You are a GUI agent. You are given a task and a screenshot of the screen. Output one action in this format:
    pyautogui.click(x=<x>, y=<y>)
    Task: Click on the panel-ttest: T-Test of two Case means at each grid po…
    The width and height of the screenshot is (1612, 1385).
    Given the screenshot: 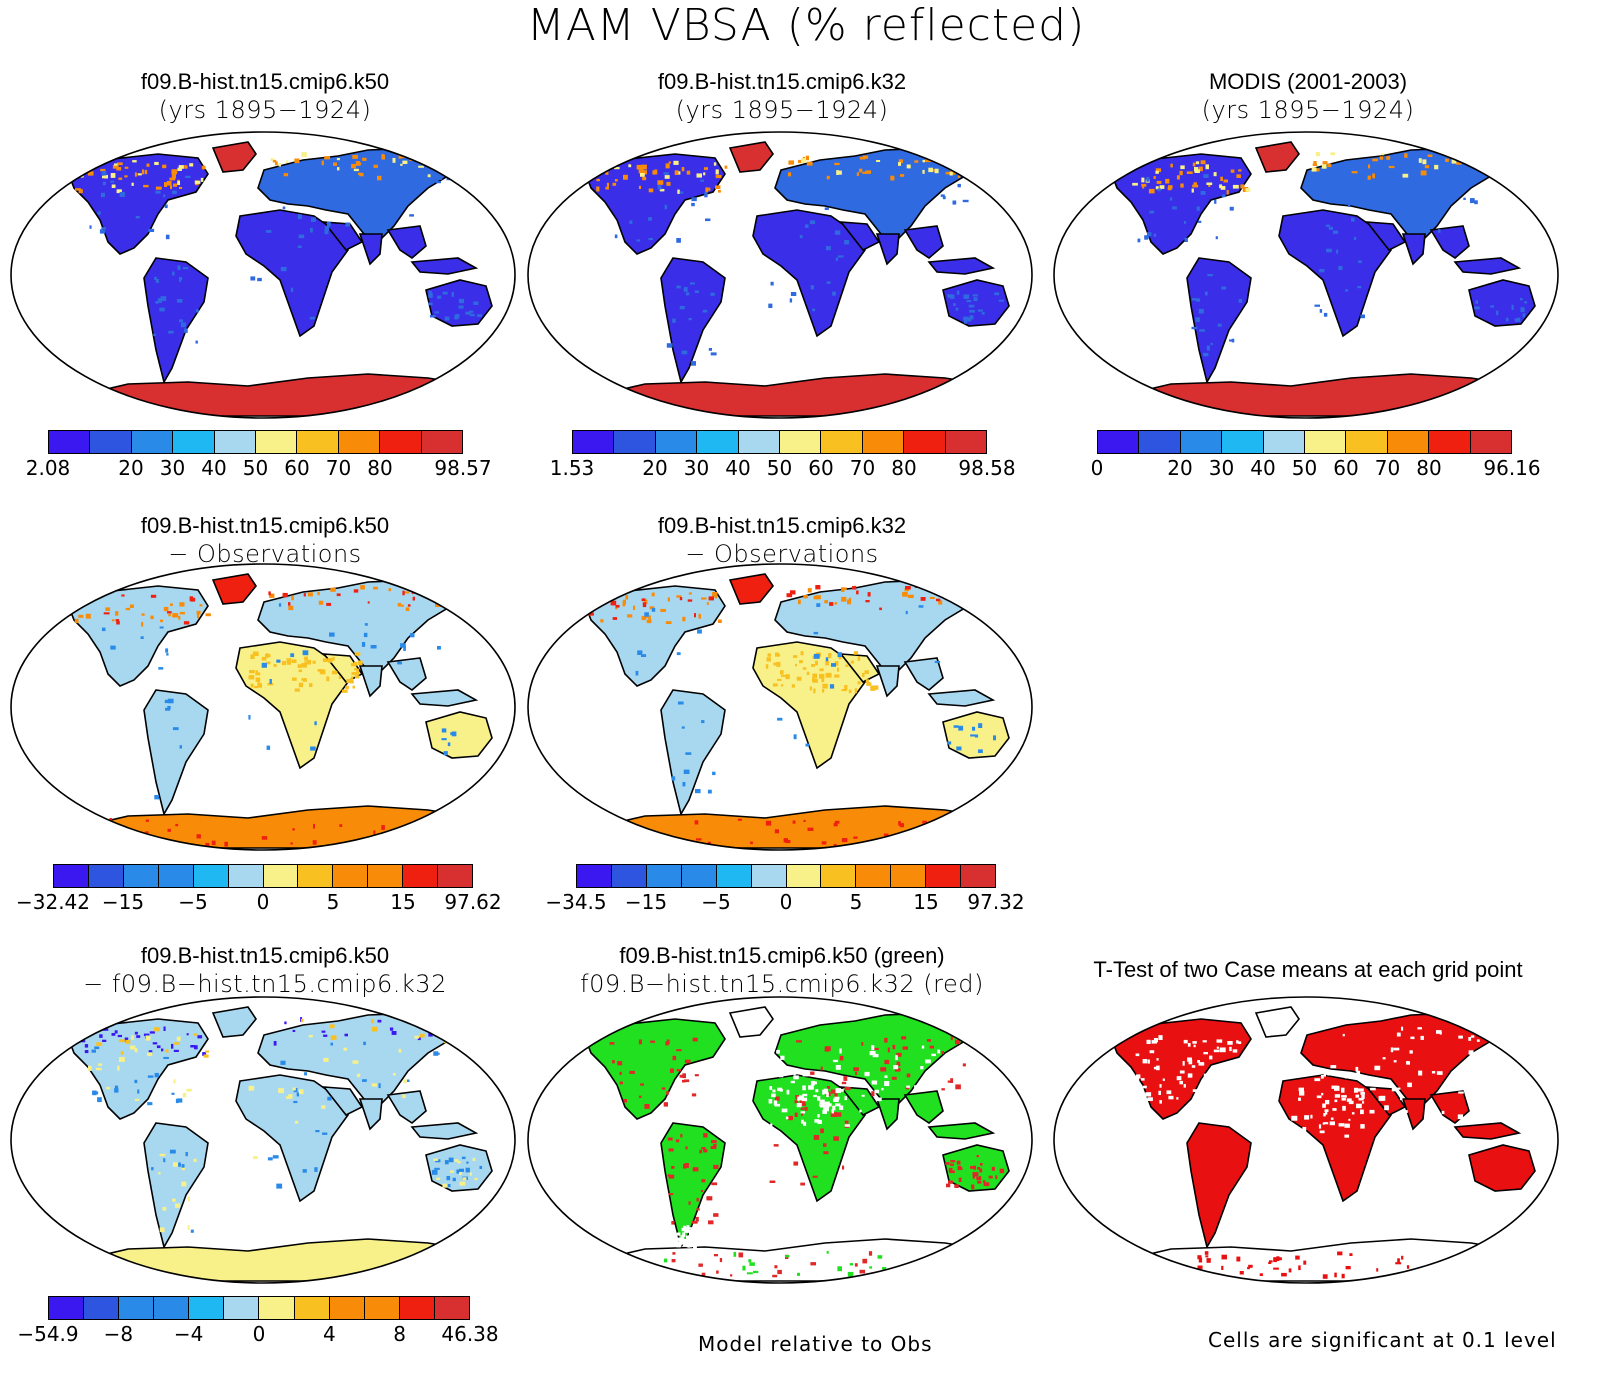 What is the action you would take?
    pyautogui.click(x=1308, y=970)
    